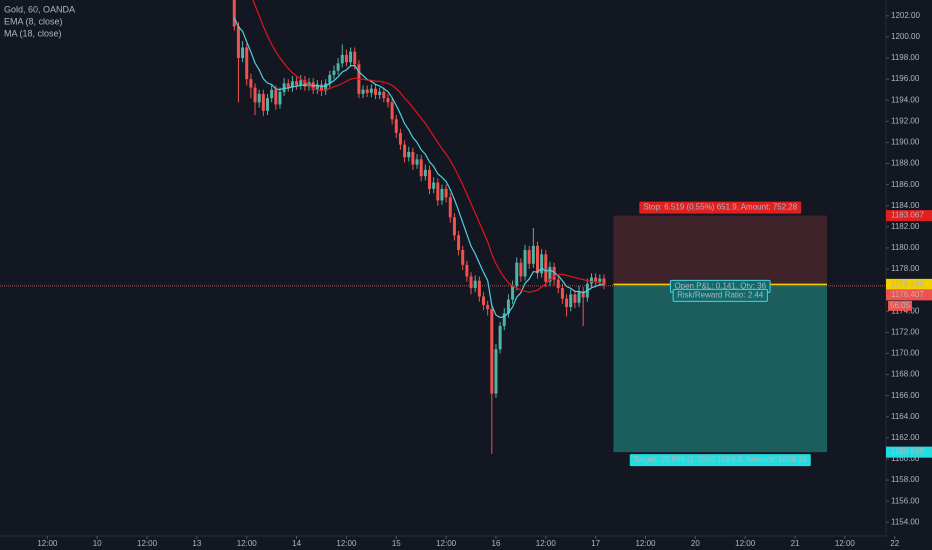  Describe the element at coordinates (97, 543) in the screenshot. I see `x-tick-label: 10` at that location.